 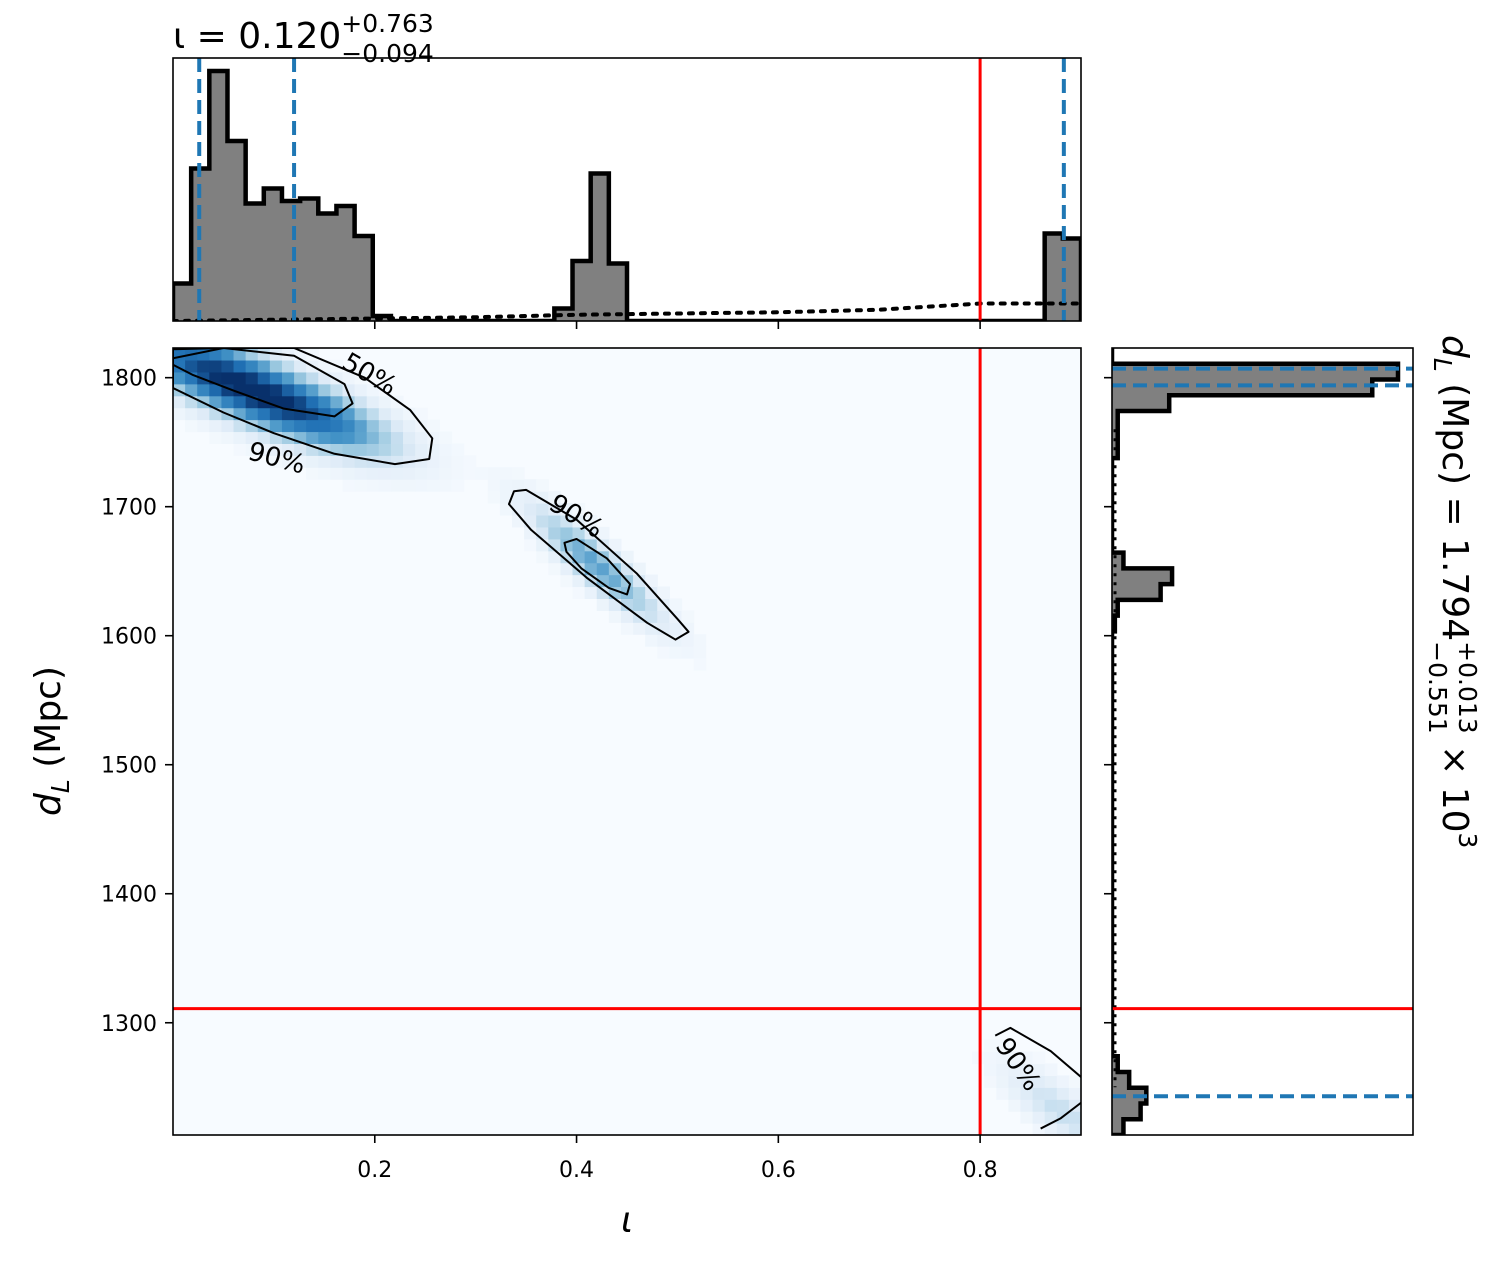 I want to click on x-tick-label: 0.2, so click(x=374, y=1170).